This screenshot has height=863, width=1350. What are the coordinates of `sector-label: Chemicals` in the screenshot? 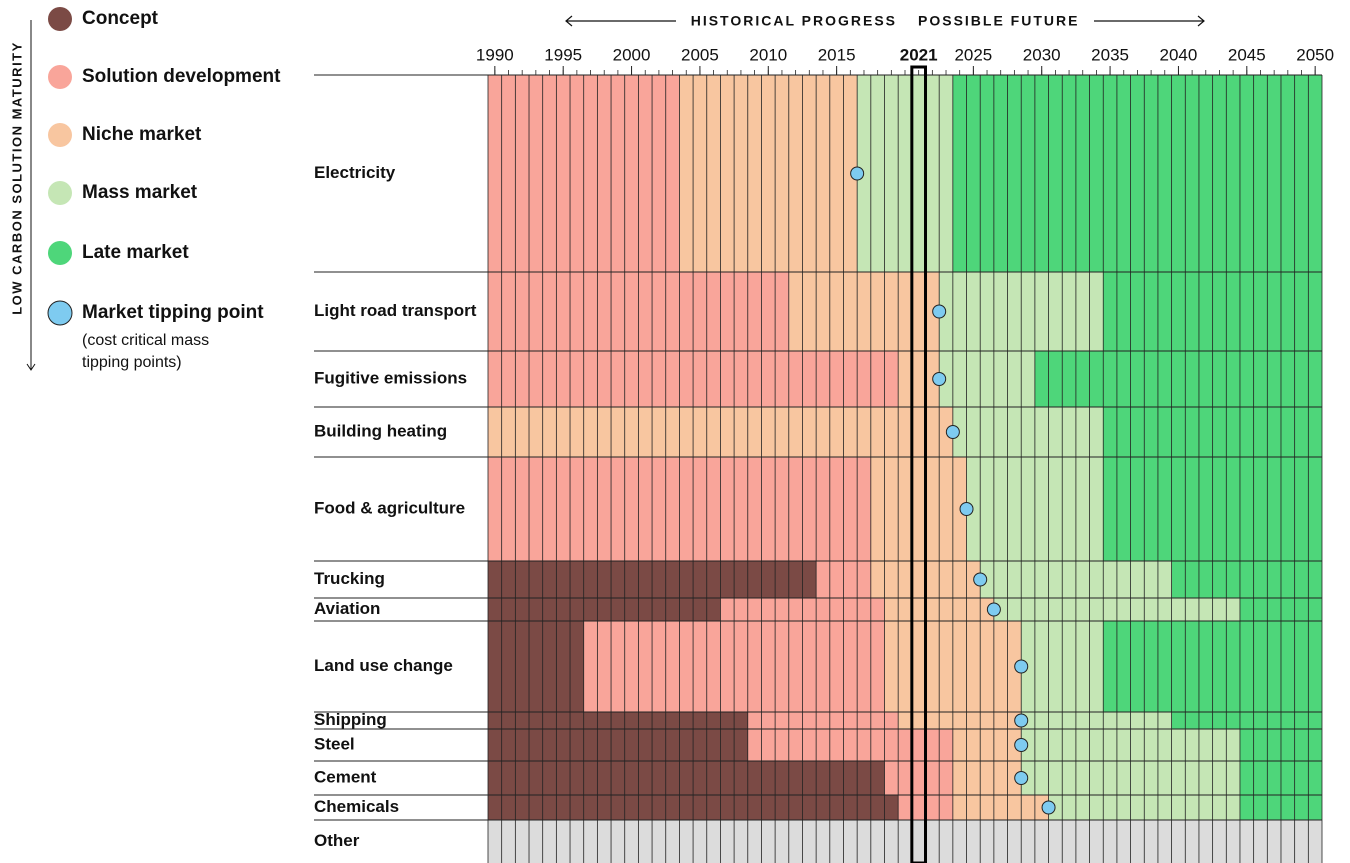 It's located at (356, 806).